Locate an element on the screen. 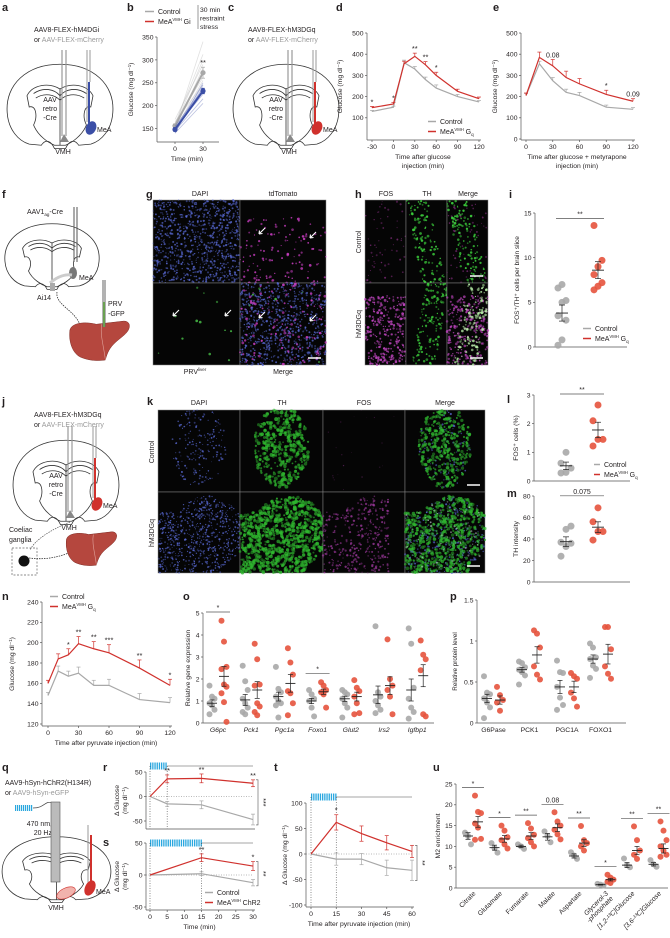 This screenshot has width=670, height=938. legend-entry: MeAVMH Gq is located at coordinates (612, 339).